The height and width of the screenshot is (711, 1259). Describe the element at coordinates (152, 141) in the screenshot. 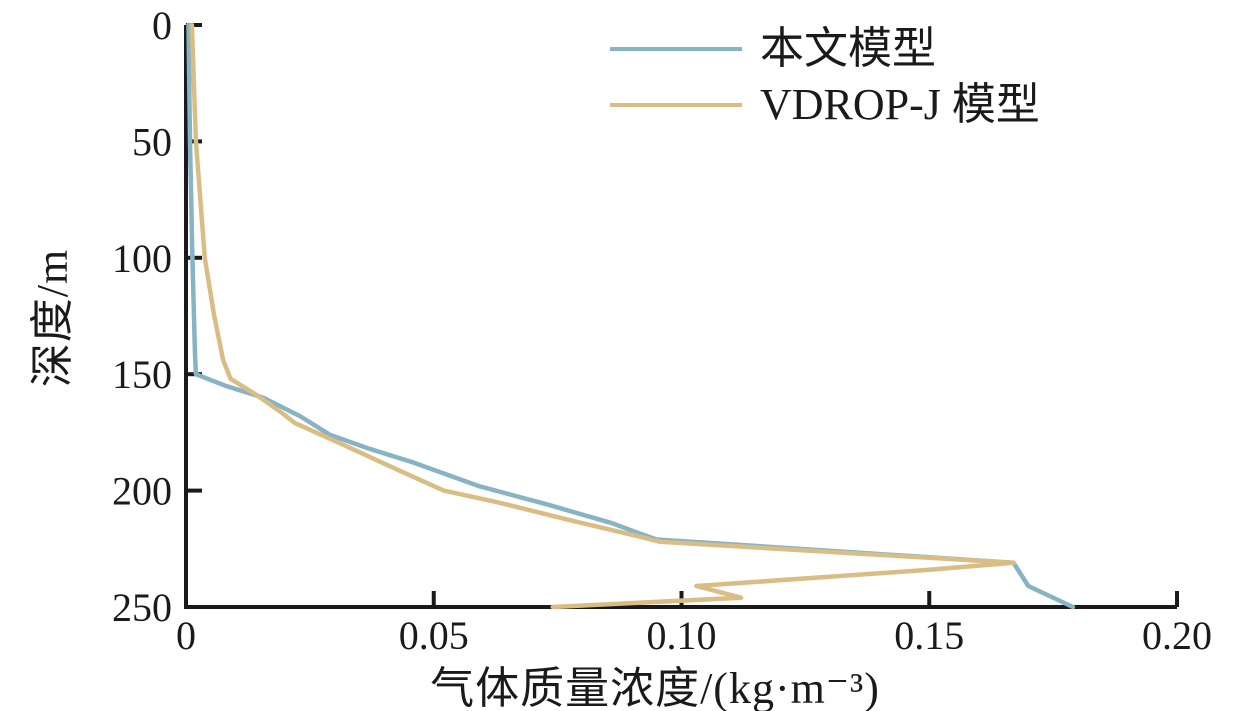

I see `y-tick-label: 50` at that location.